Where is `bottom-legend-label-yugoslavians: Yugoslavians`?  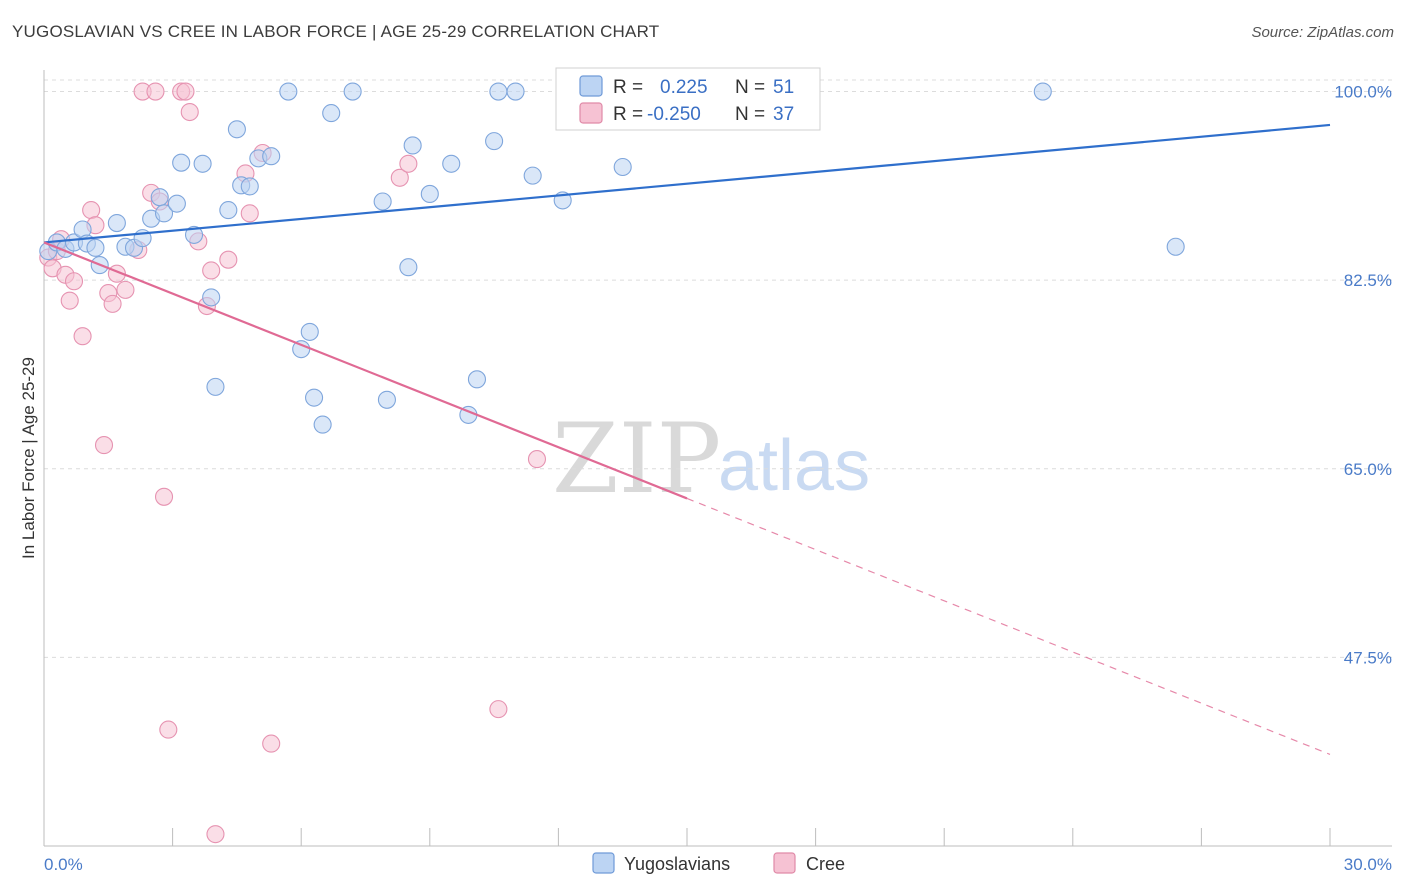
bottom-legend-label-yugoslavians: Yugoslavians is located at coordinates (677, 864).